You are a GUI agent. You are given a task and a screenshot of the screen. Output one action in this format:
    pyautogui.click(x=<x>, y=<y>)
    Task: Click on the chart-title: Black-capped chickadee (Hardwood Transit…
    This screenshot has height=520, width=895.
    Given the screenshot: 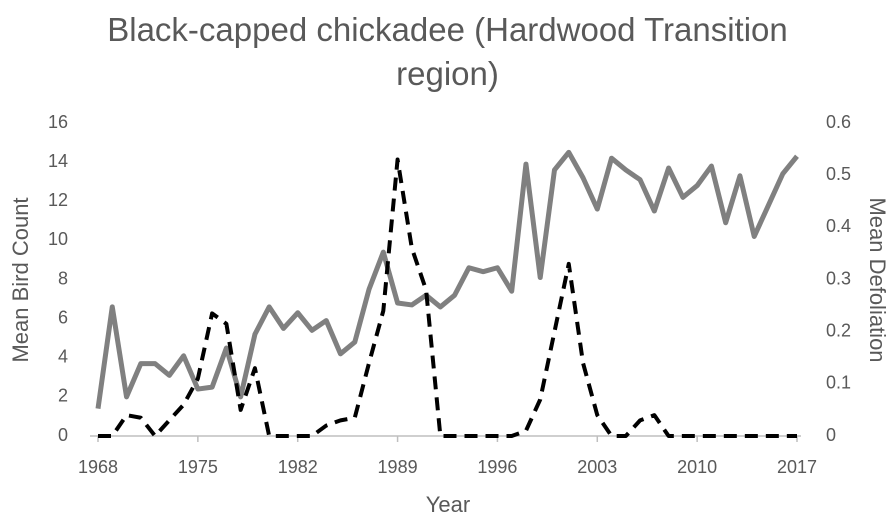 What is the action you would take?
    pyautogui.click(x=447, y=51)
    